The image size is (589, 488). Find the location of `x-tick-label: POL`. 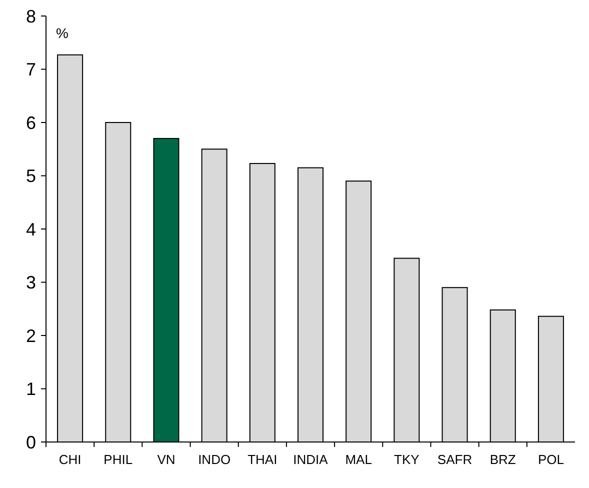

x-tick-label: POL is located at coordinates (551, 459).